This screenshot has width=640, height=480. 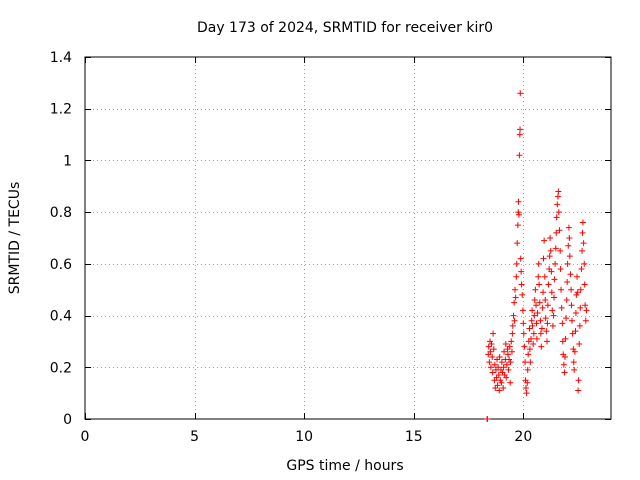 I want to click on y-tick-label: 1.4, so click(x=61, y=58).